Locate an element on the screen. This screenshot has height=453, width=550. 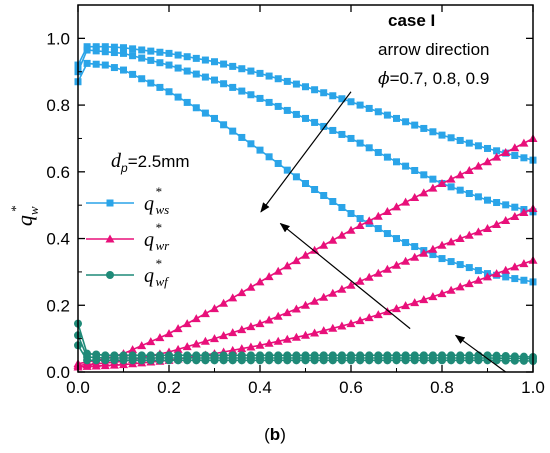
legend-label: q* ws is located at coordinates (156, 200).